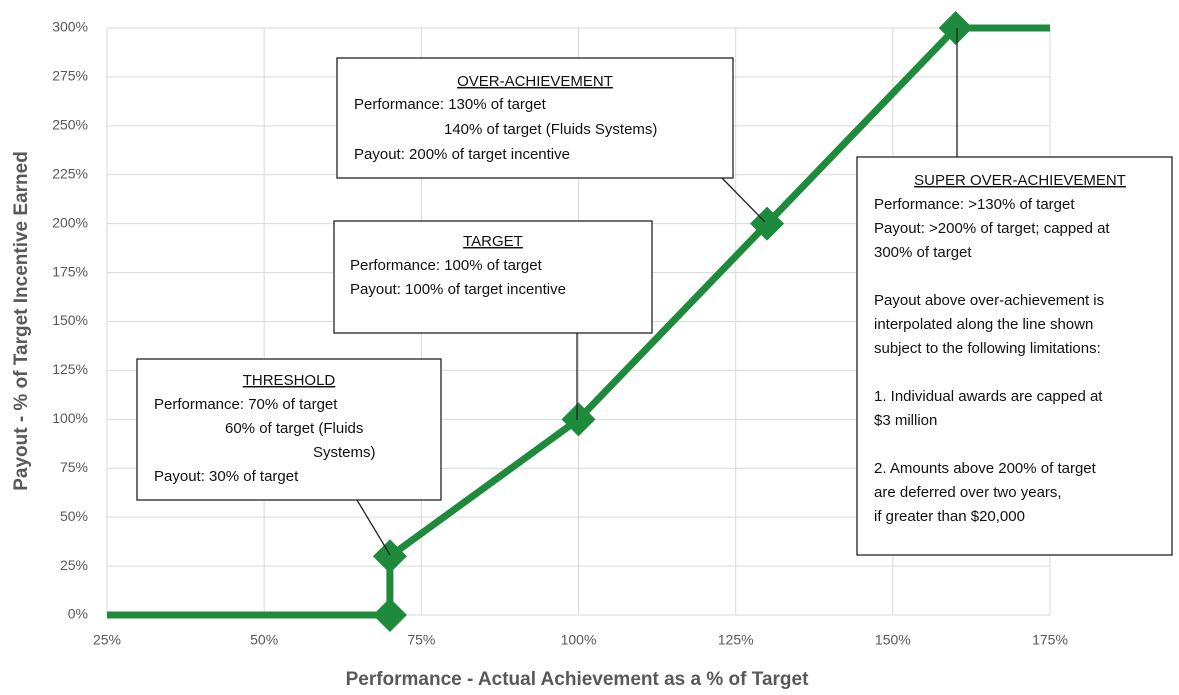  I want to click on y-tick-label: 225%, so click(70, 173).